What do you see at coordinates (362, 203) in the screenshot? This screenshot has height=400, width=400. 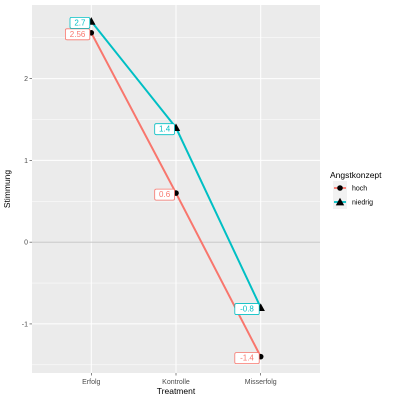 I see `legend-label: niedrig` at bounding box center [362, 203].